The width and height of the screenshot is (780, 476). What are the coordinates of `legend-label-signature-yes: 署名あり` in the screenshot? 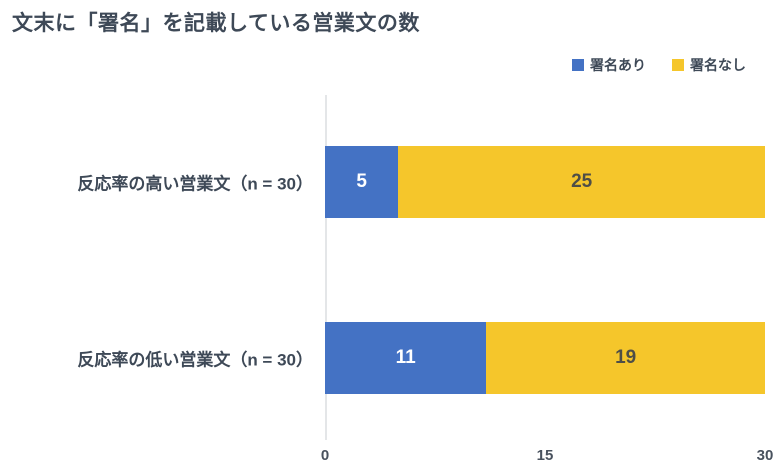 It's located at (618, 65).